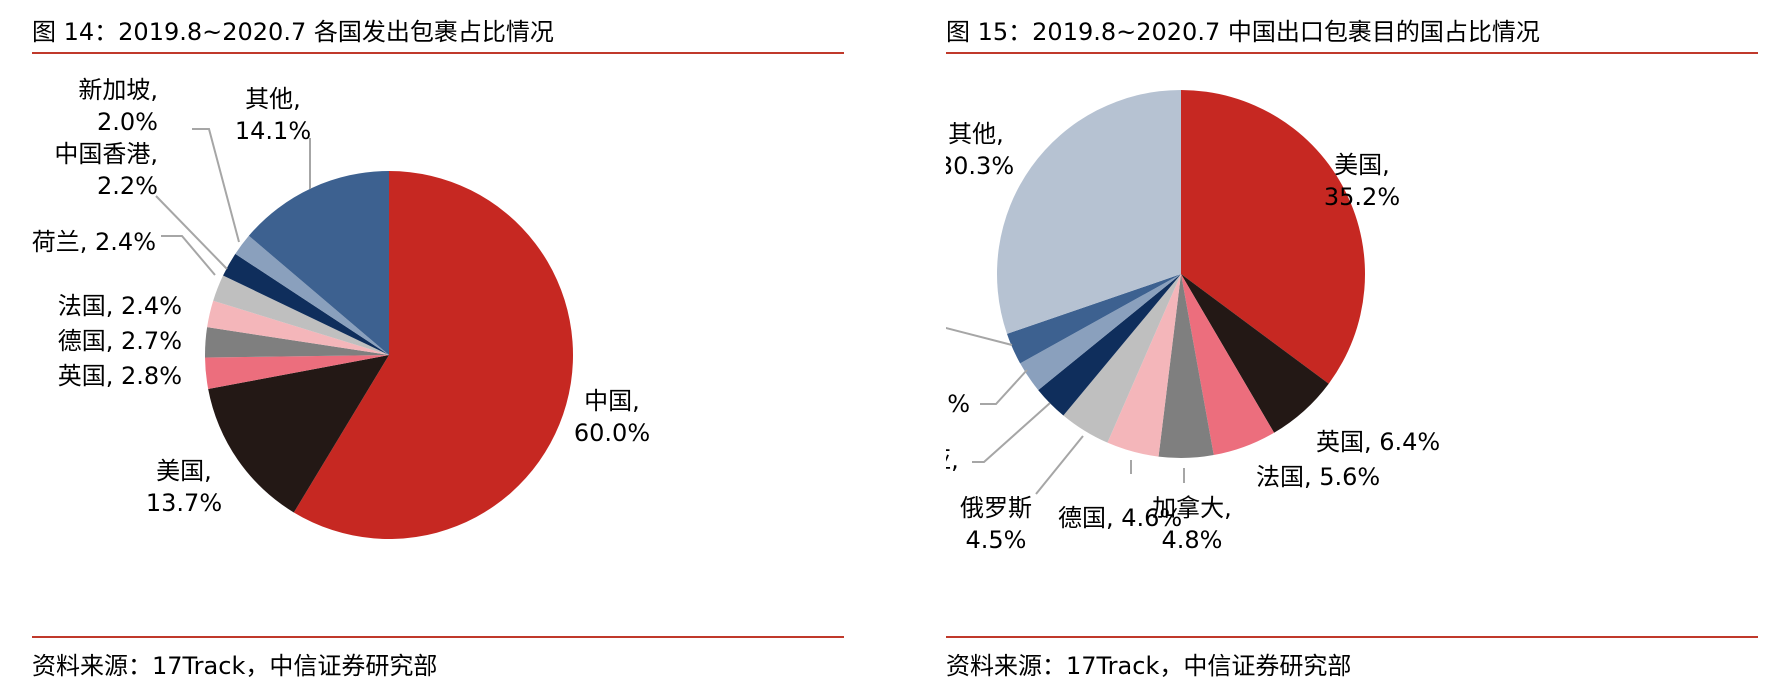 The width and height of the screenshot is (1768, 696). What do you see at coordinates (120, 306) in the screenshot?
I see `slice-label: 法国, 2.4%` at bounding box center [120, 306].